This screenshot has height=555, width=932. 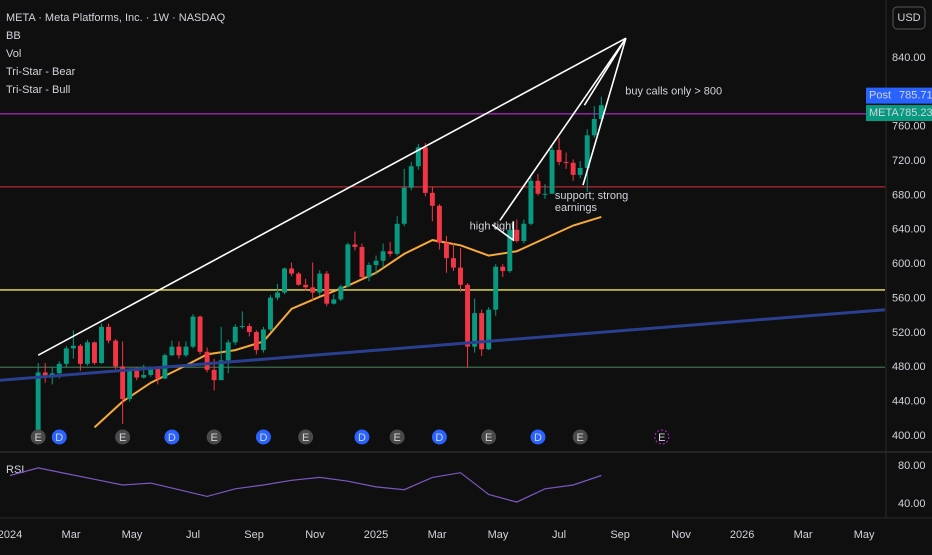 I want to click on indicator-name: BB, so click(x=13, y=36).